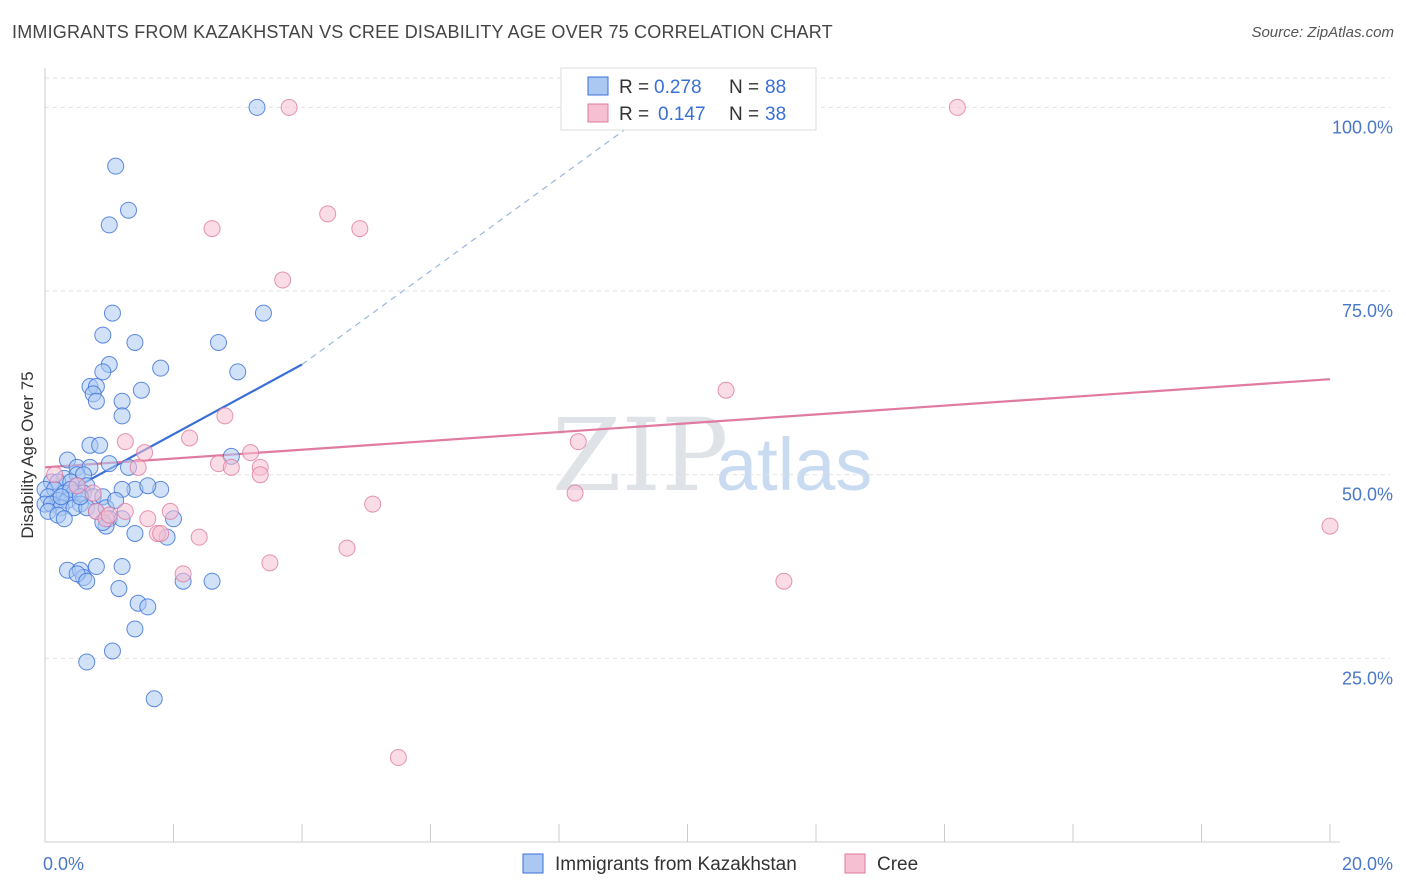 This screenshot has width=1406, height=892. Describe the element at coordinates (897, 864) in the screenshot. I see `bottom-legend-label-cree: Cree` at that location.